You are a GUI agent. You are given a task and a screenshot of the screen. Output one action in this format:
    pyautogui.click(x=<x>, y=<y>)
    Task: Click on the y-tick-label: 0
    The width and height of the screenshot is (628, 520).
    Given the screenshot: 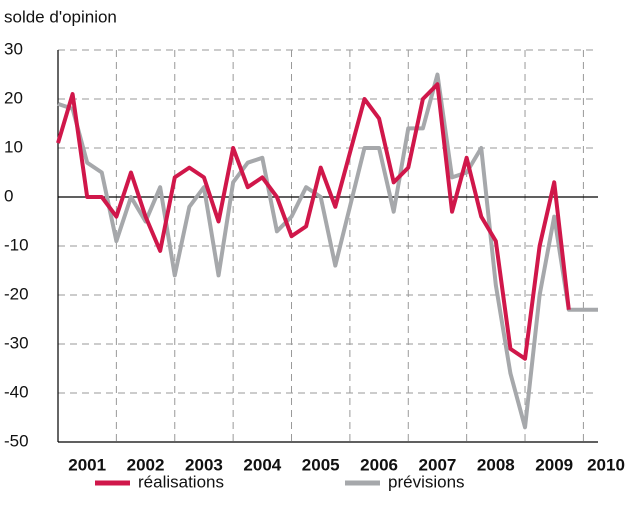 What is the action you would take?
    pyautogui.click(x=8, y=195)
    